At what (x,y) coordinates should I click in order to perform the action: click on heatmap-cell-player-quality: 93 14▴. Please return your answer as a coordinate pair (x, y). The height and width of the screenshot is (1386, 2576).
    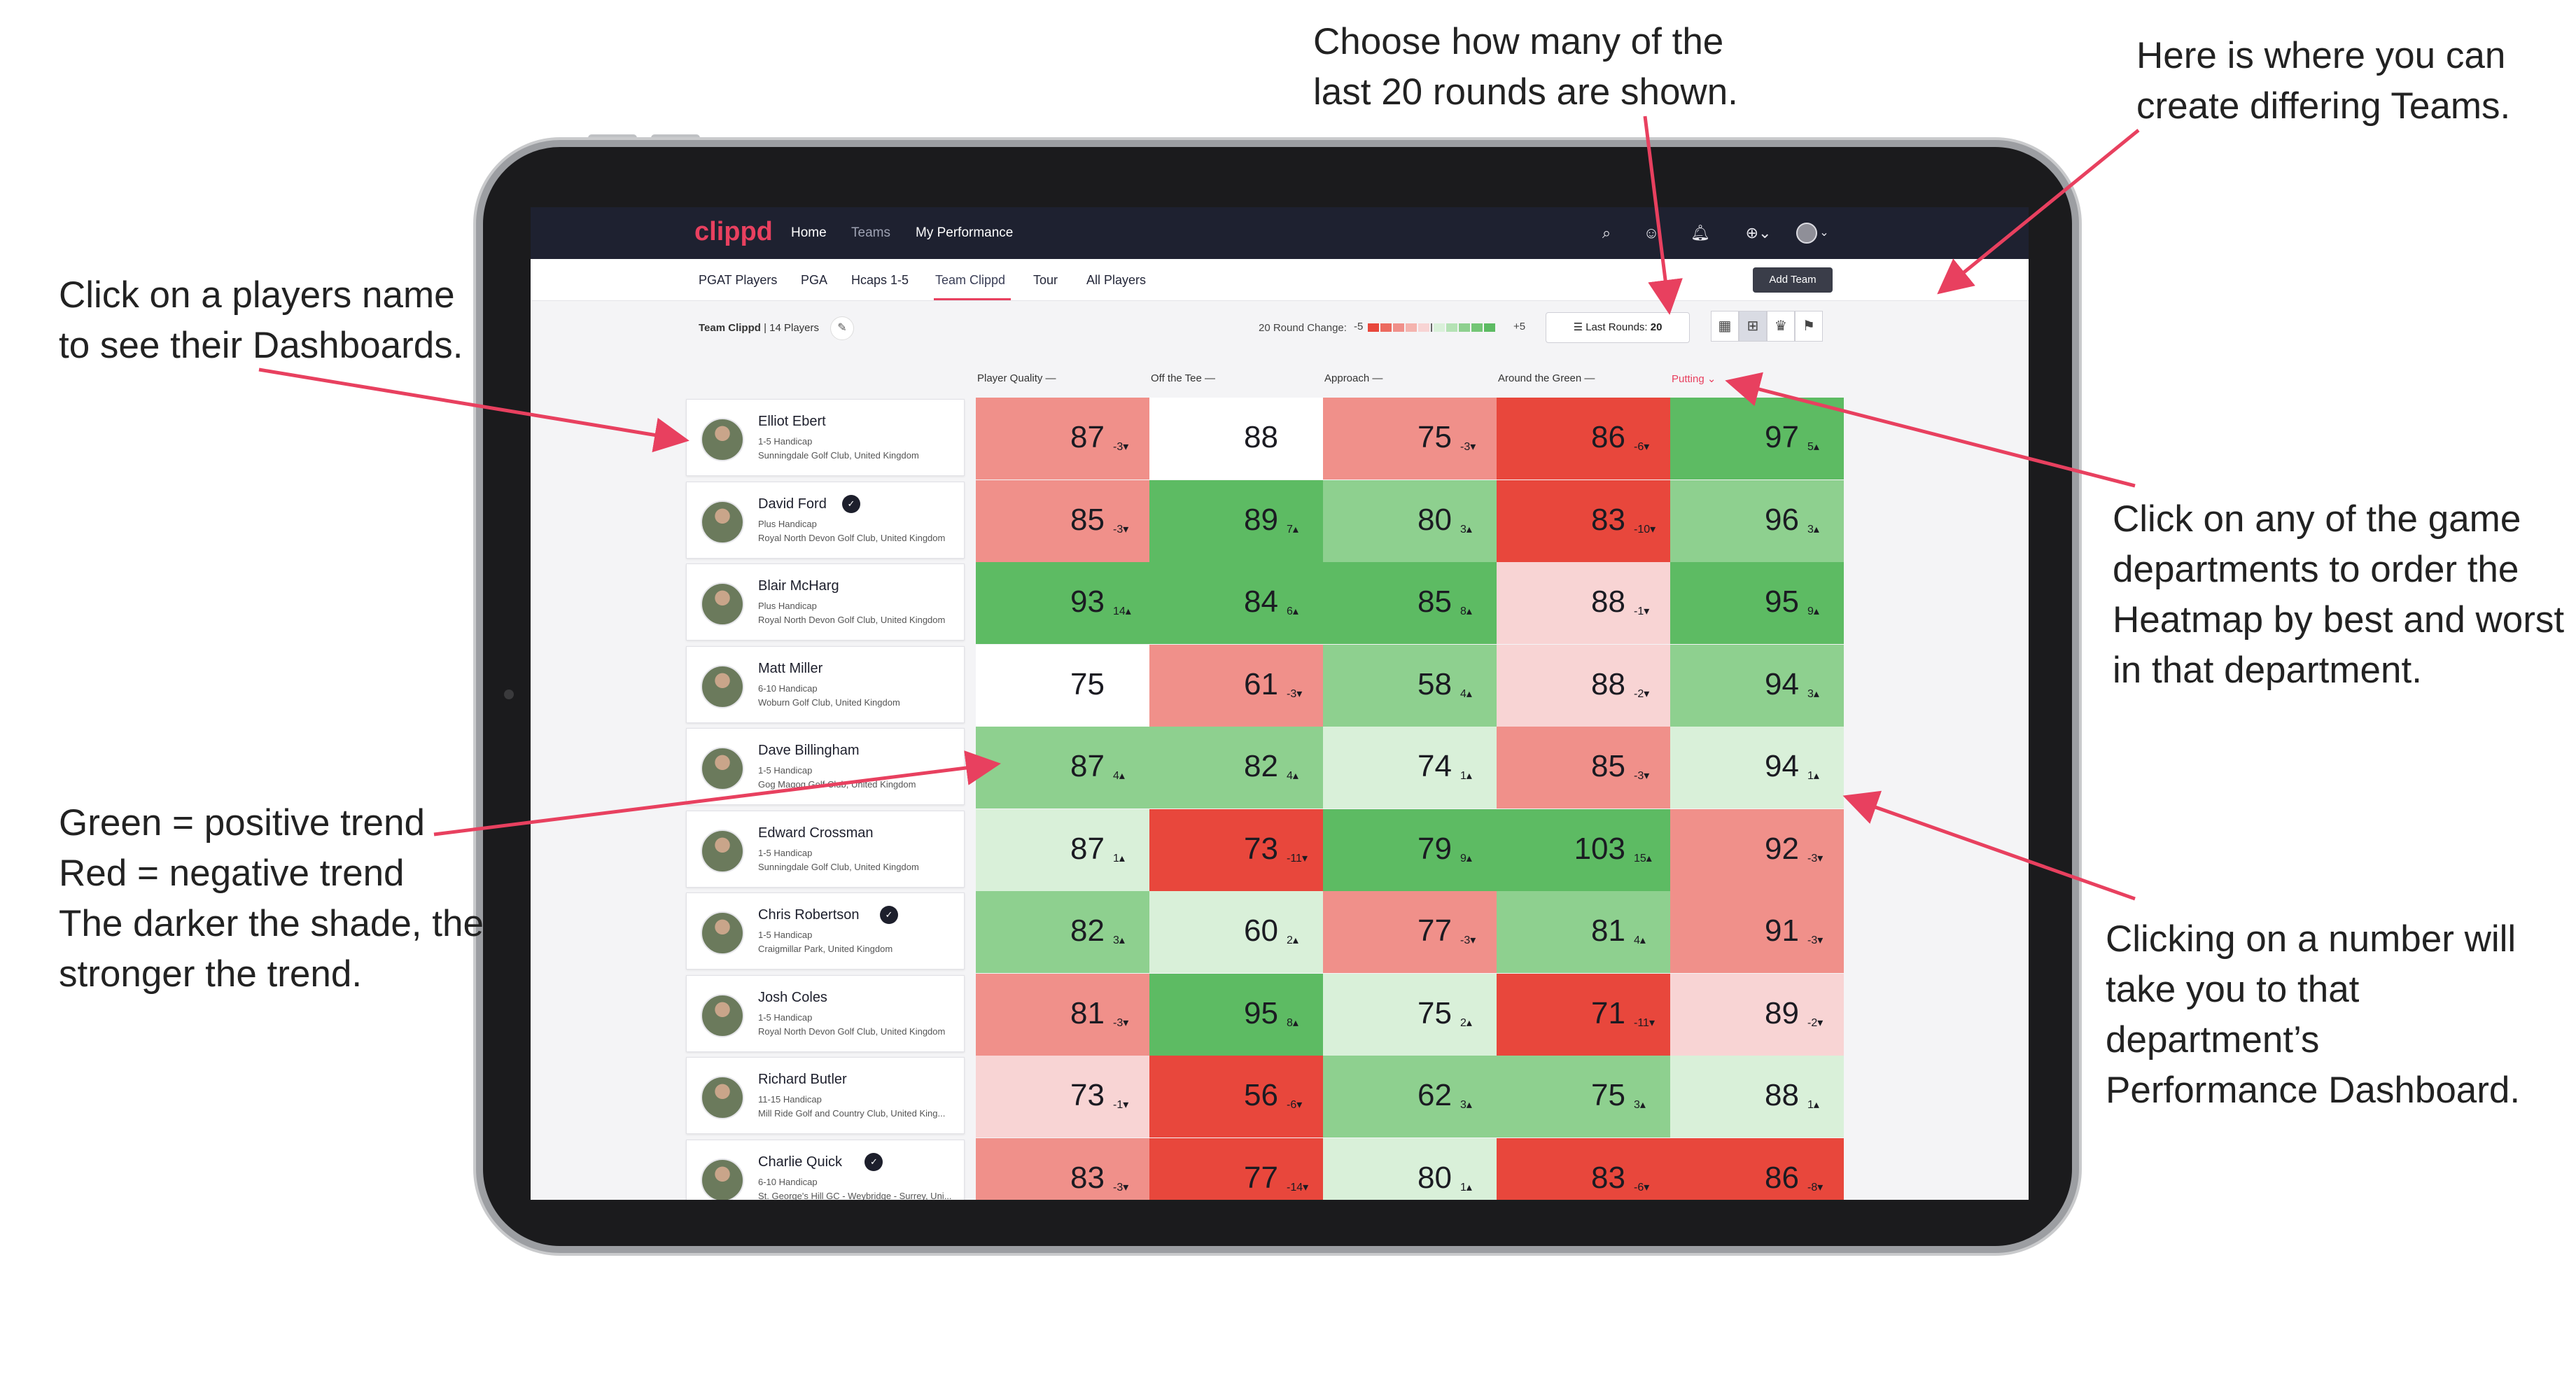
    Looking at the image, I should click on (1062, 603).